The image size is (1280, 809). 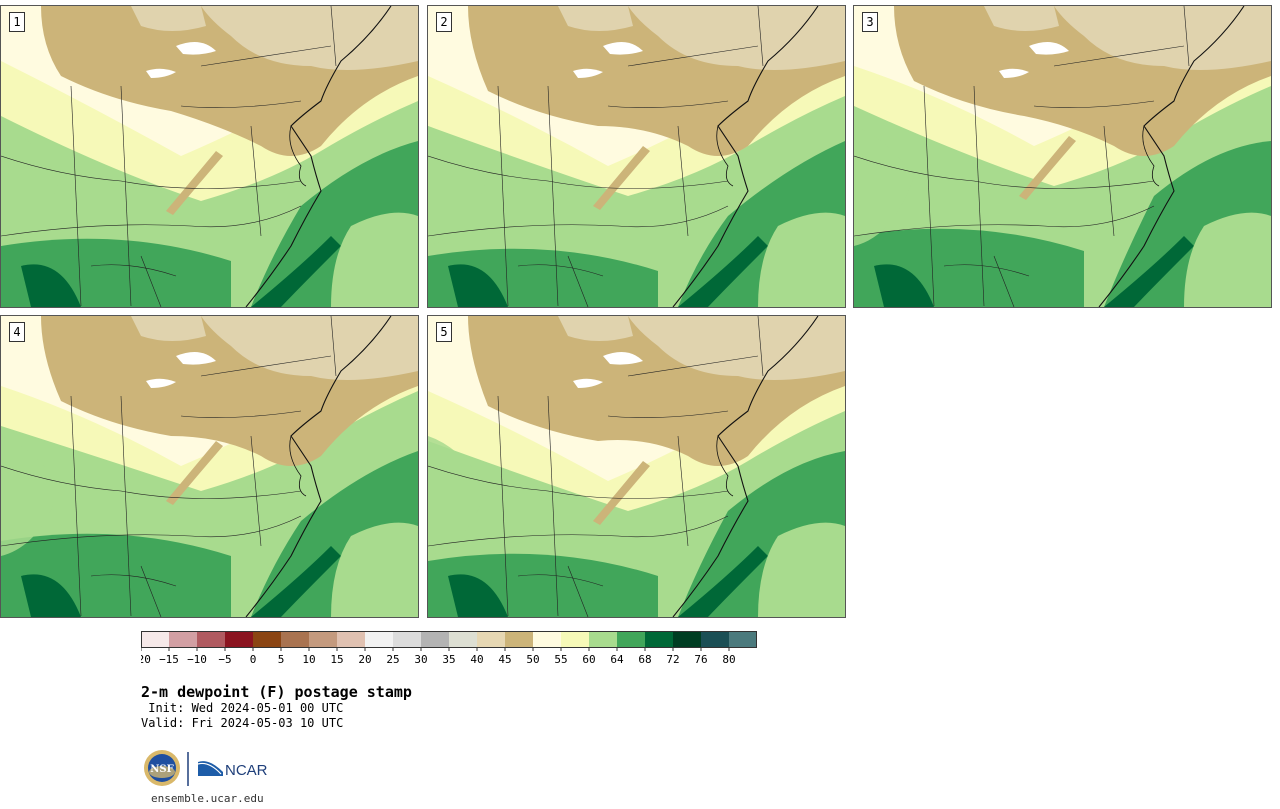 I want to click on stamp-number: 4, so click(x=17, y=332).